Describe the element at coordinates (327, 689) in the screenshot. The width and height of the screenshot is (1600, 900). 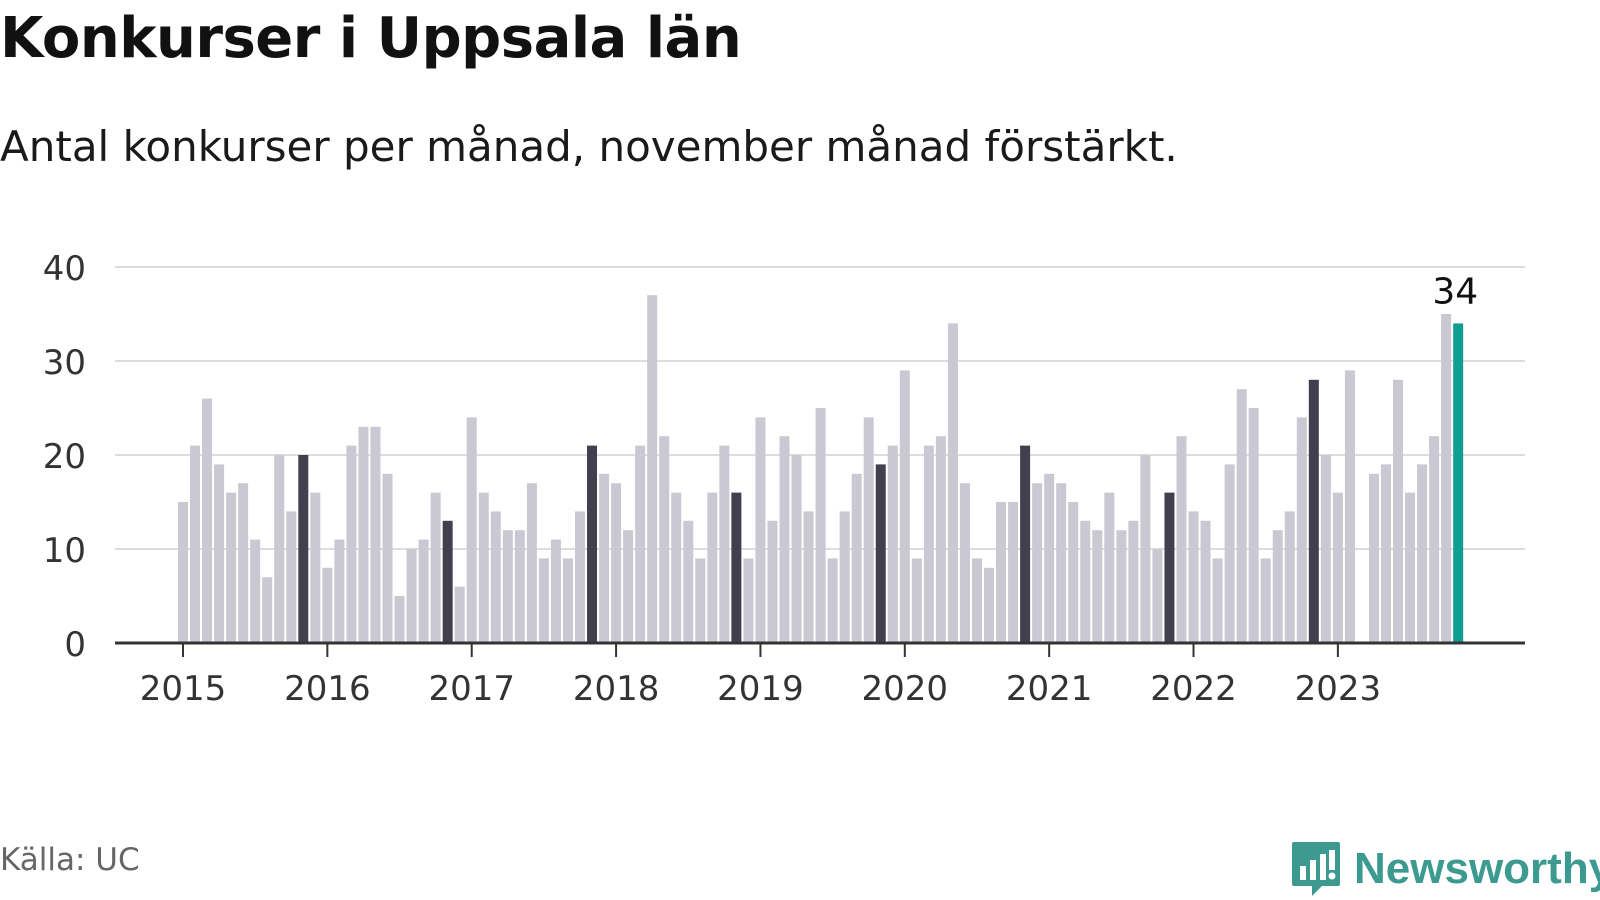
I see `x-tick-label: 2016` at that location.